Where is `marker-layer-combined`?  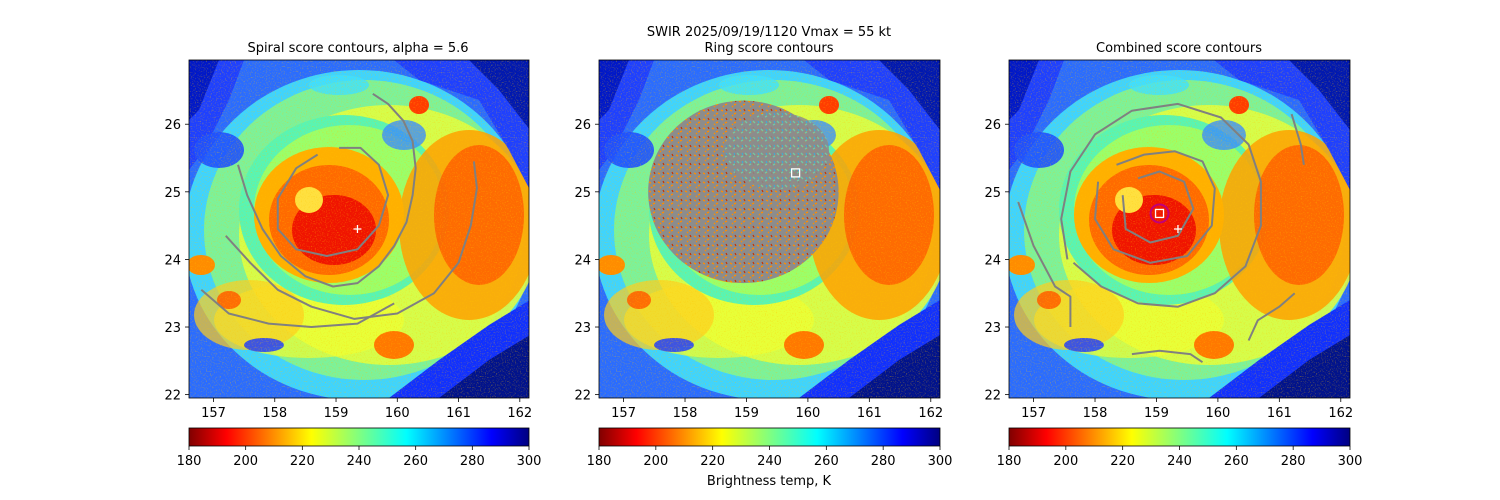 marker-layer-combined is located at coordinates (1165, 218).